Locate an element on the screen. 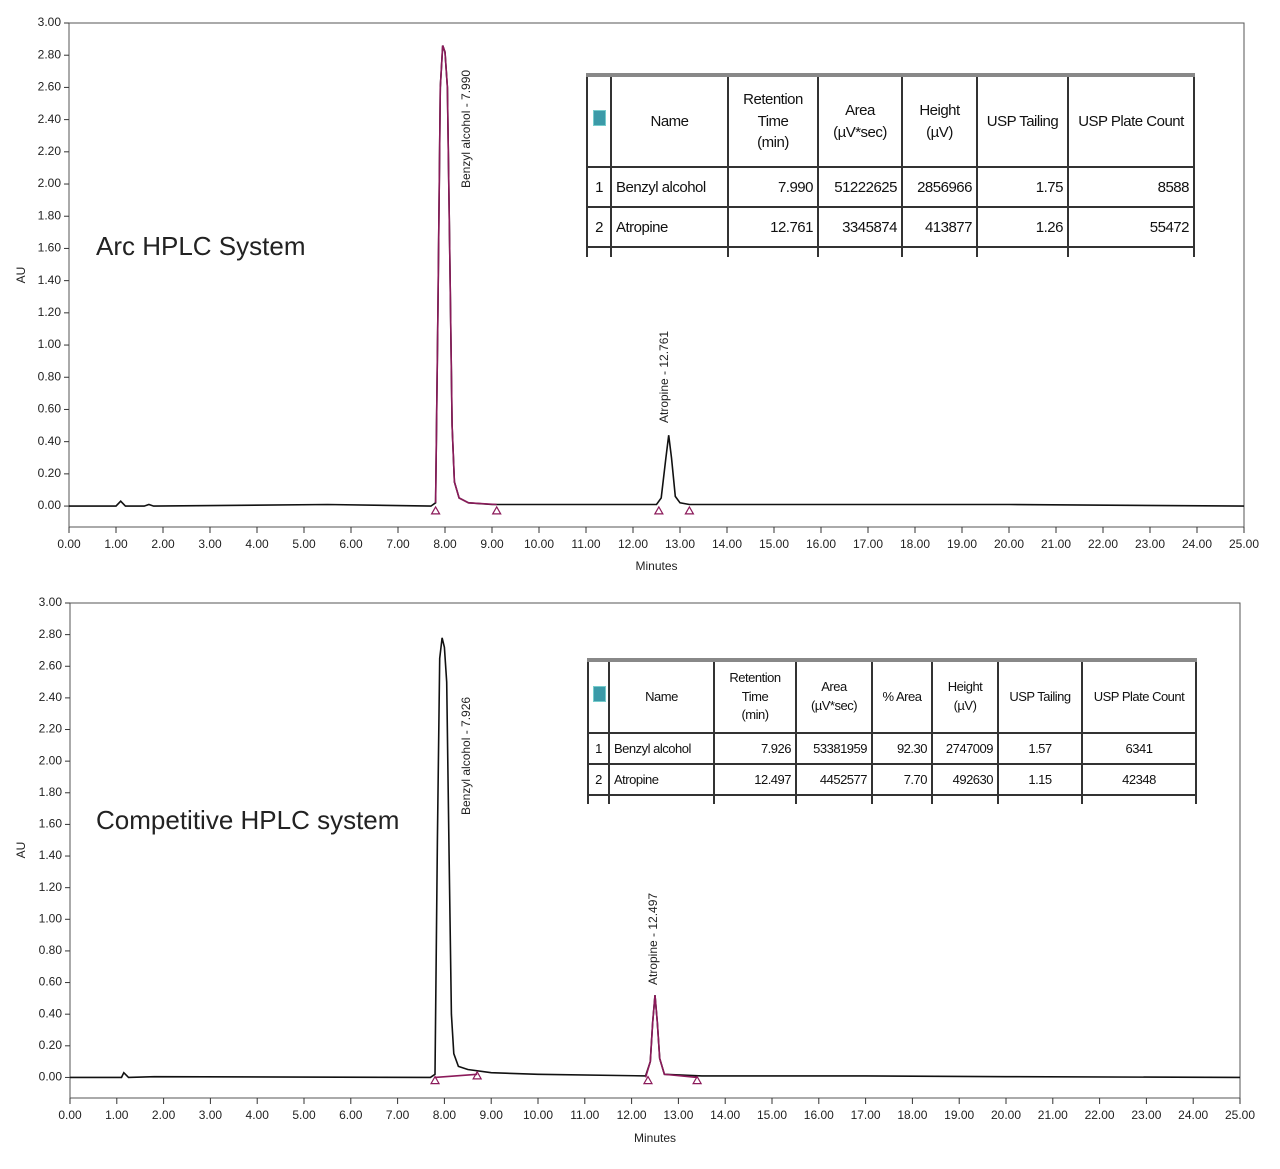 This screenshot has height=1169, width=1280. column-header: Retention Time (min) is located at coordinates (773, 121).